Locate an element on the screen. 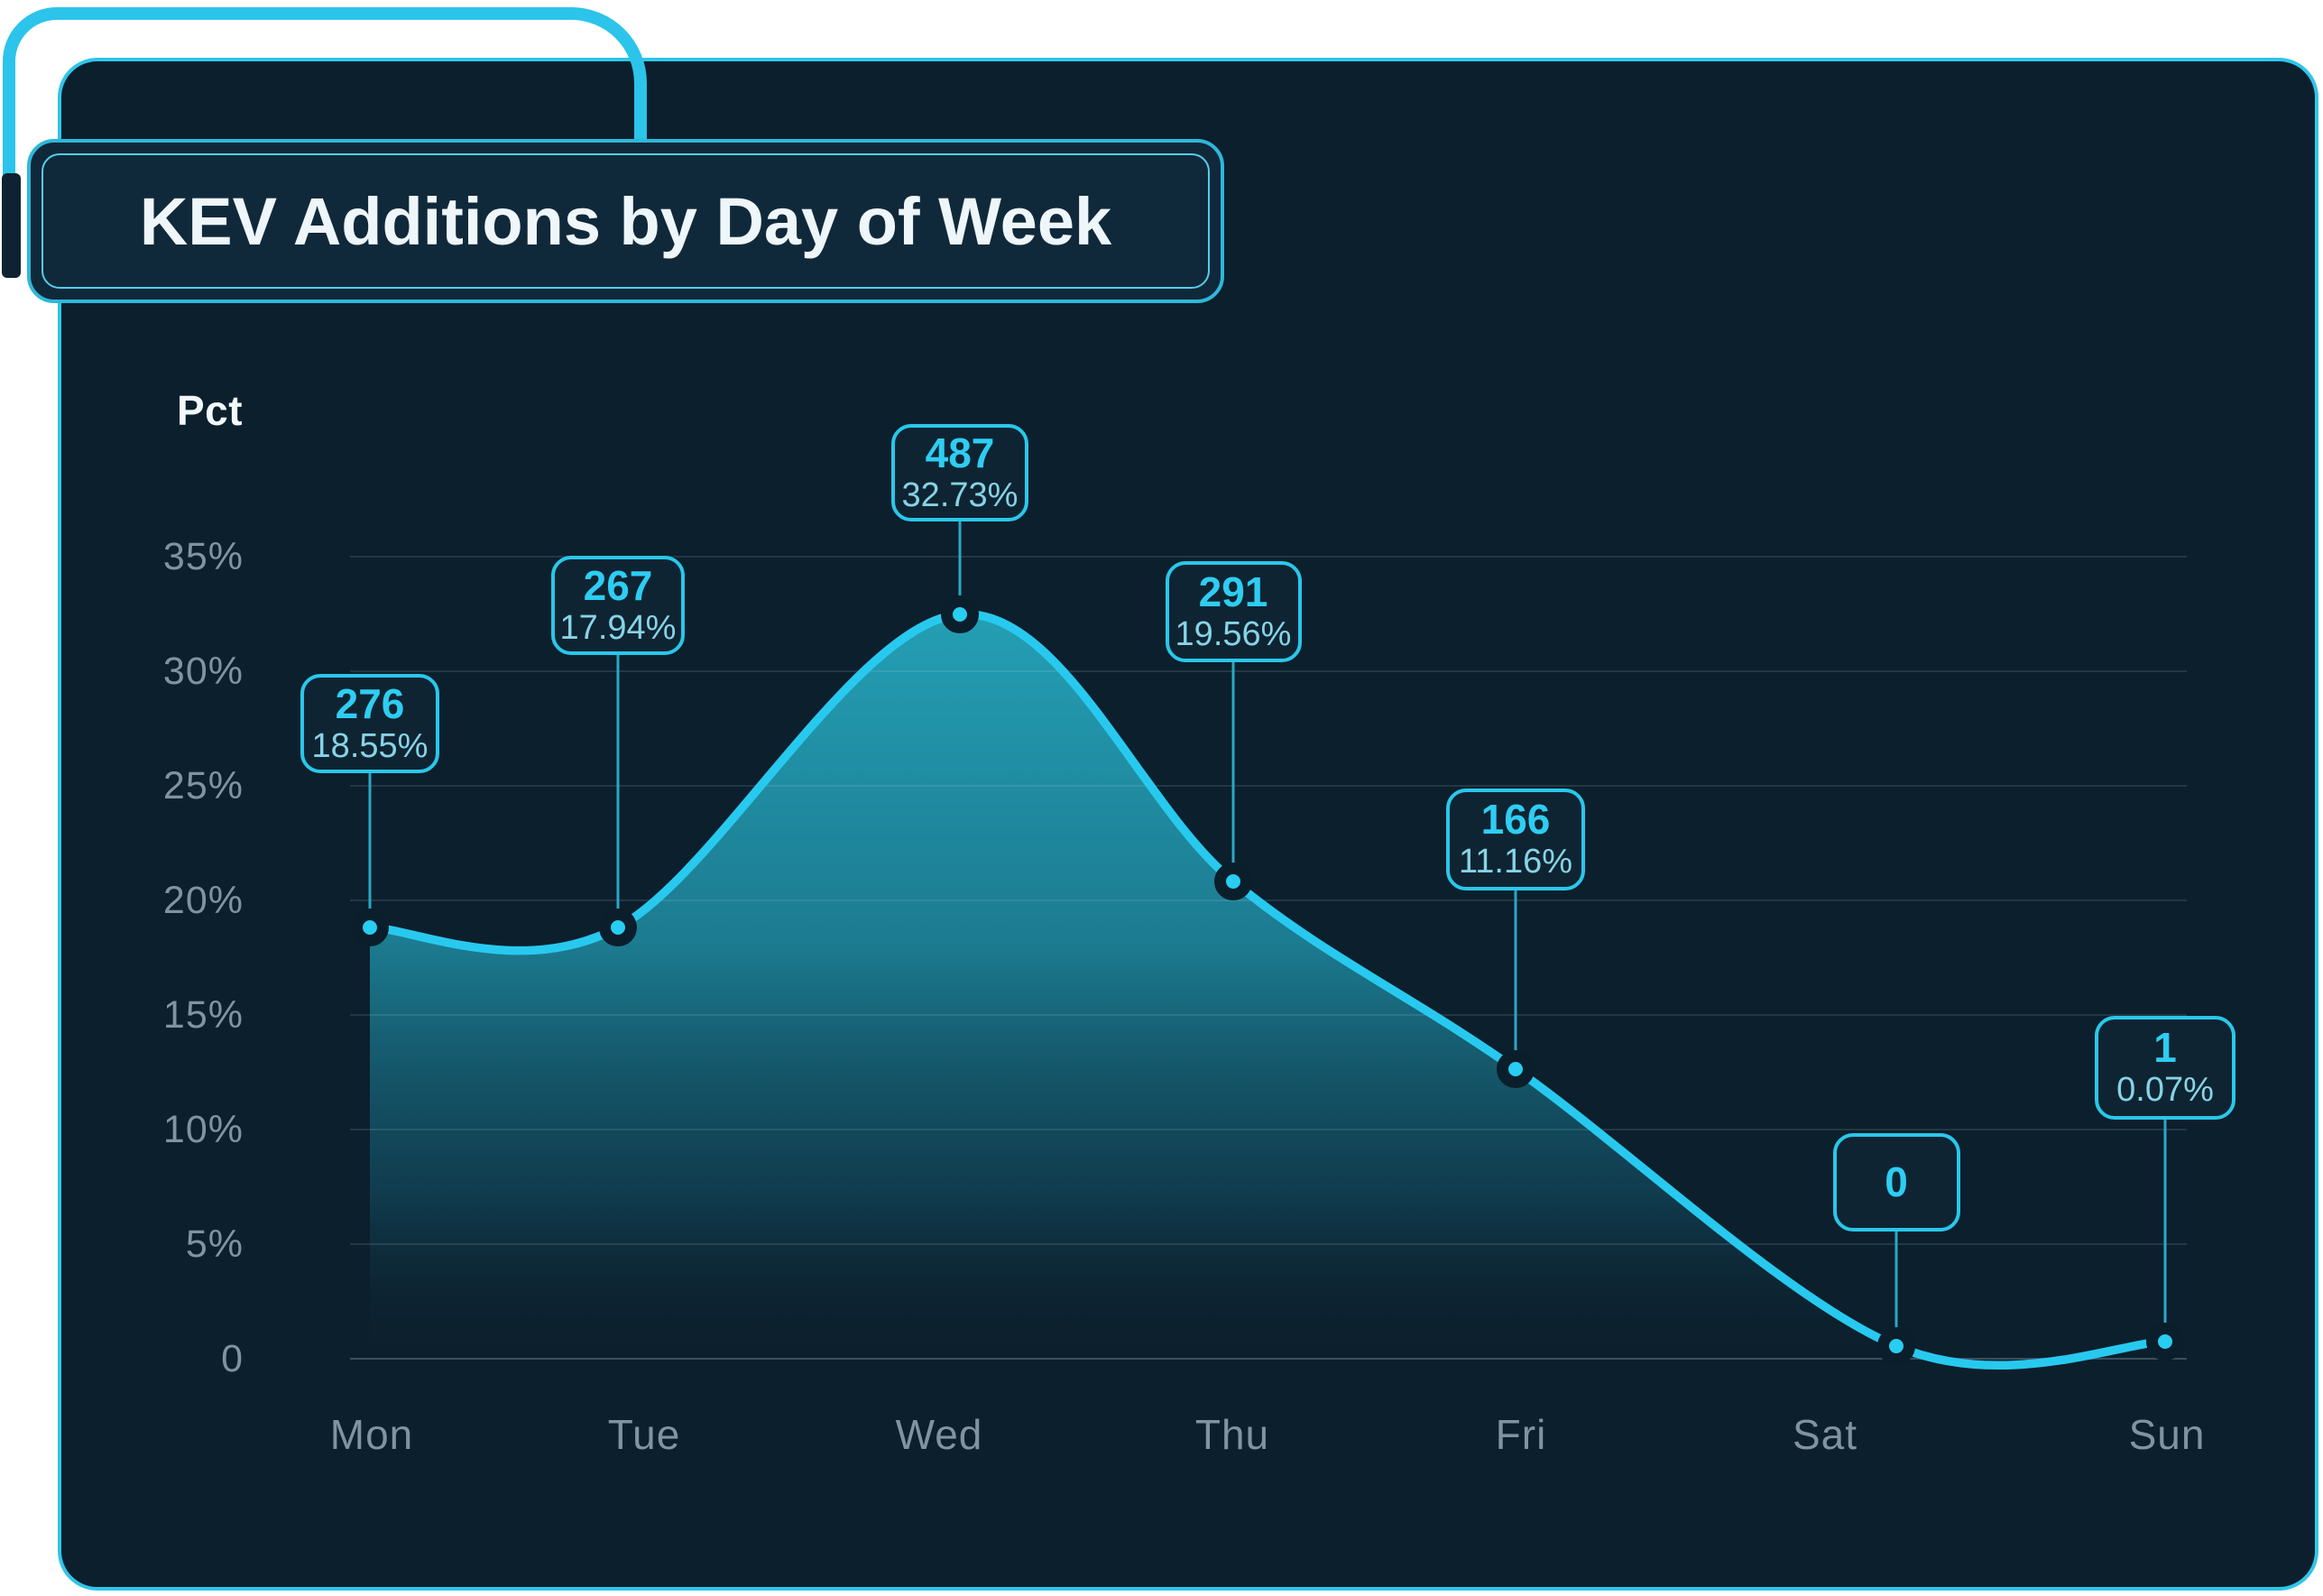 The width and height of the screenshot is (2323, 1596). title-box: KEV Additions by Day of Week is located at coordinates (625, 221).